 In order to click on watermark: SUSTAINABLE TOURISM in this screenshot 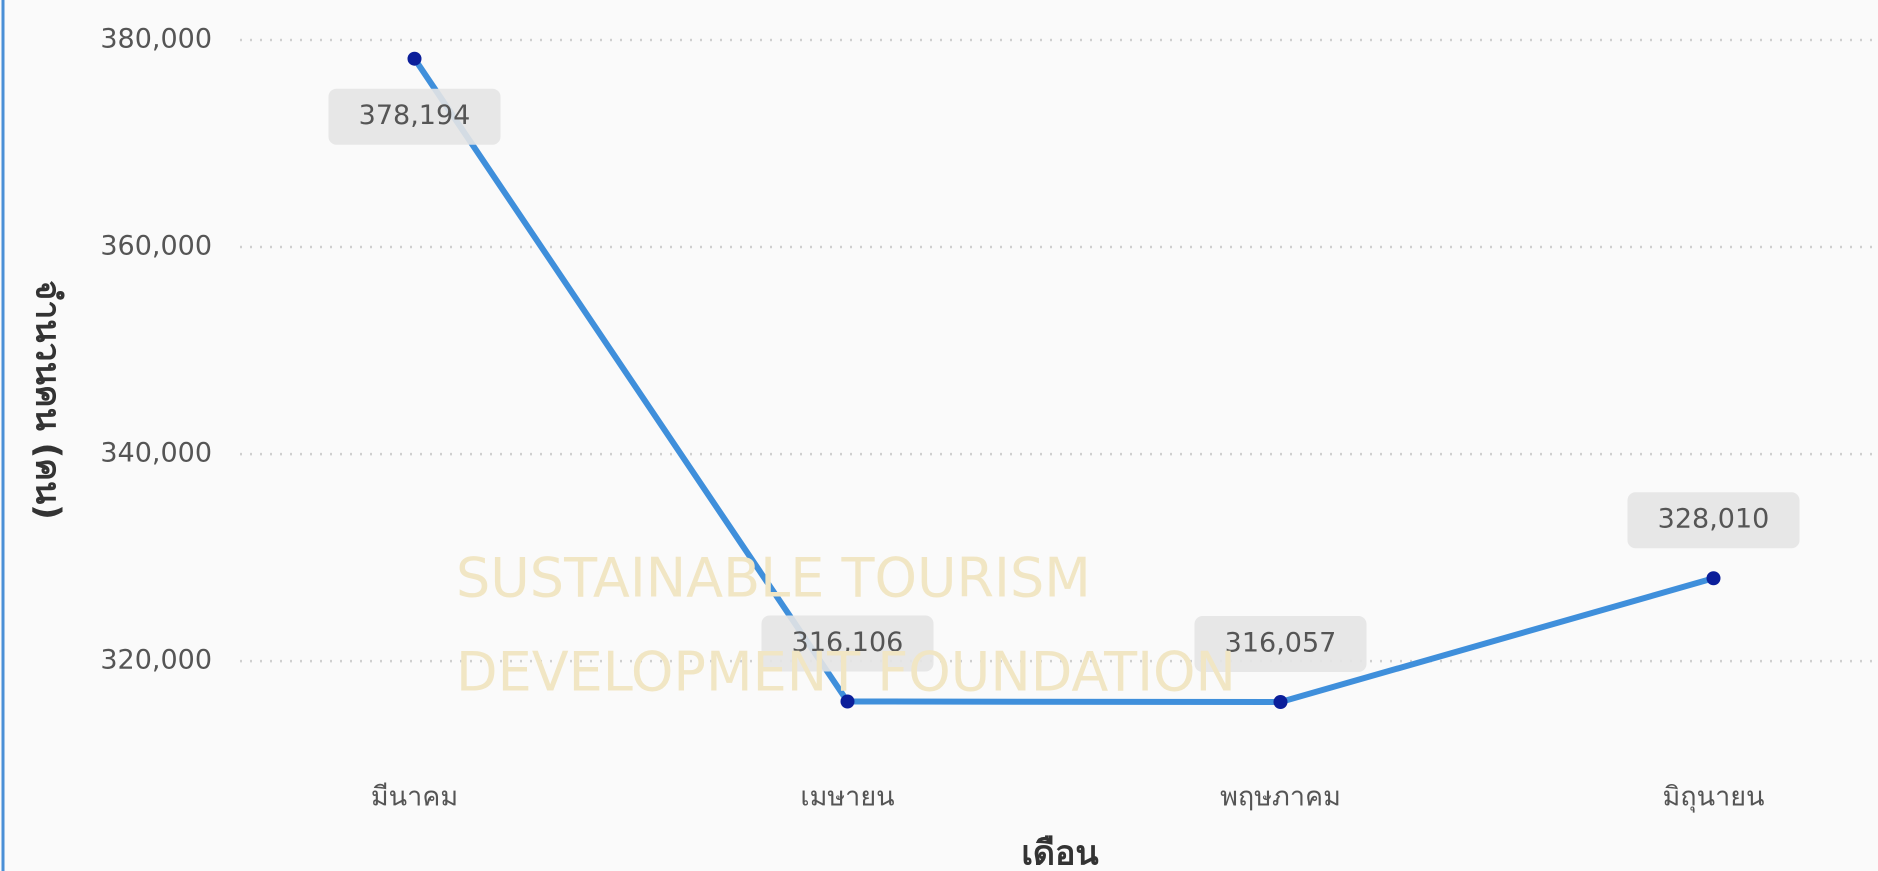, I will do `click(773, 578)`.